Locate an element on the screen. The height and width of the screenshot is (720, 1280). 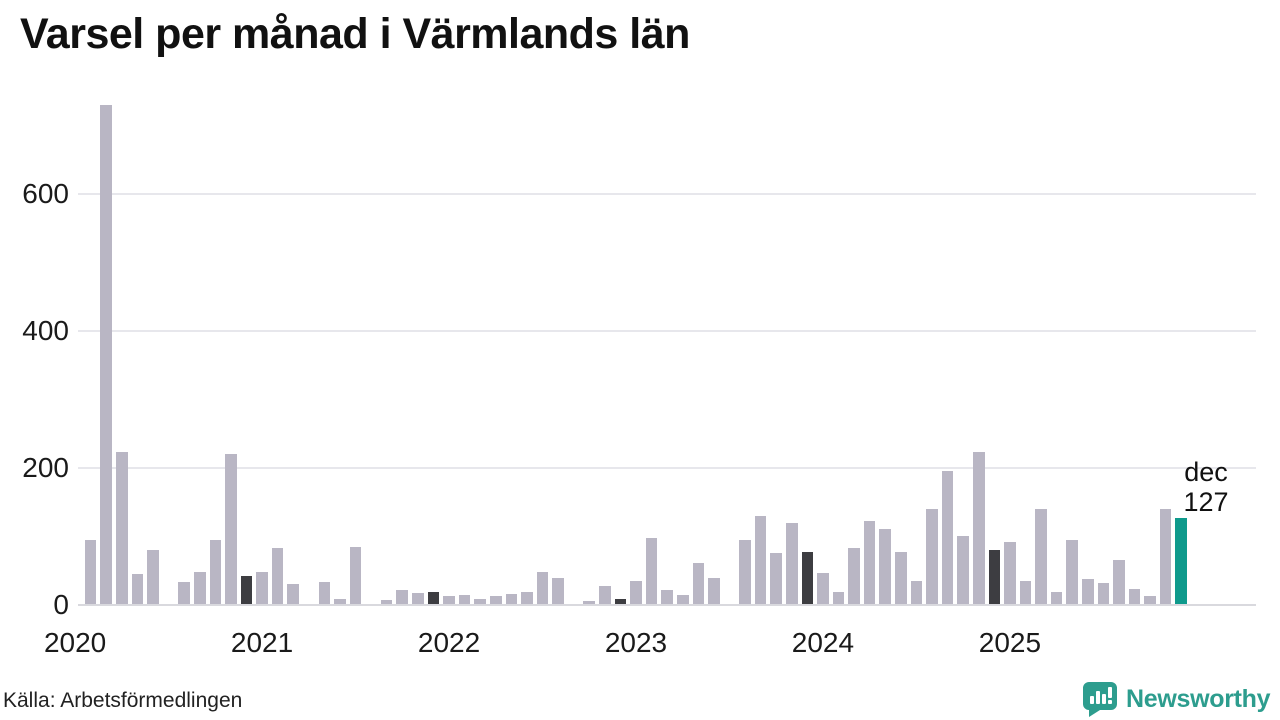
annotation-month-label: dec is located at coordinates (1206, 472).